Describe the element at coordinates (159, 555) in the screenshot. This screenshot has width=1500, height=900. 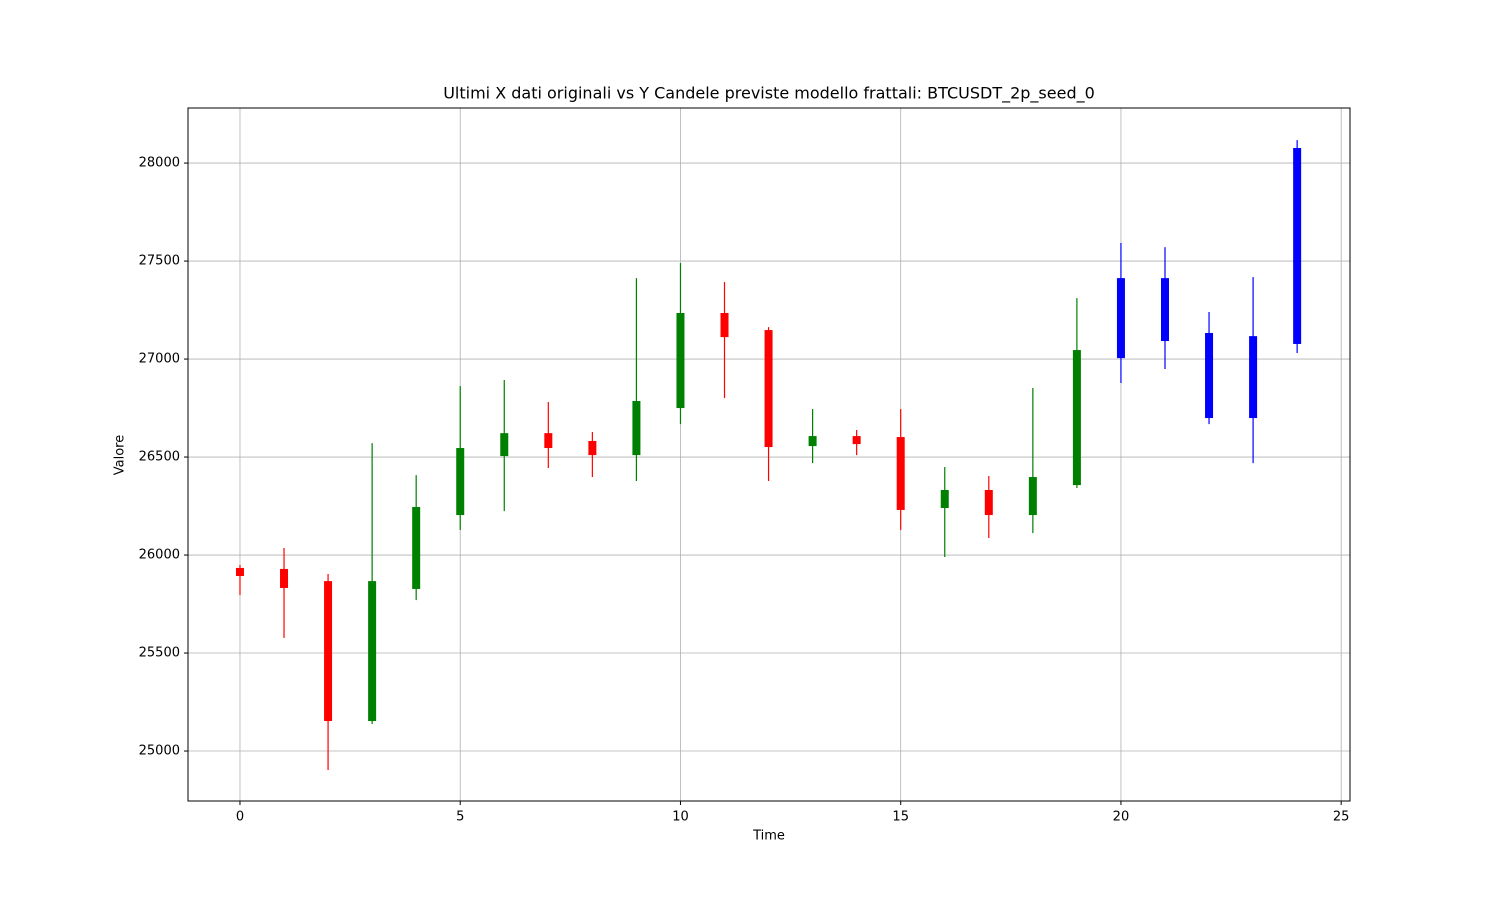
I see `y-tick-label: 26000` at that location.